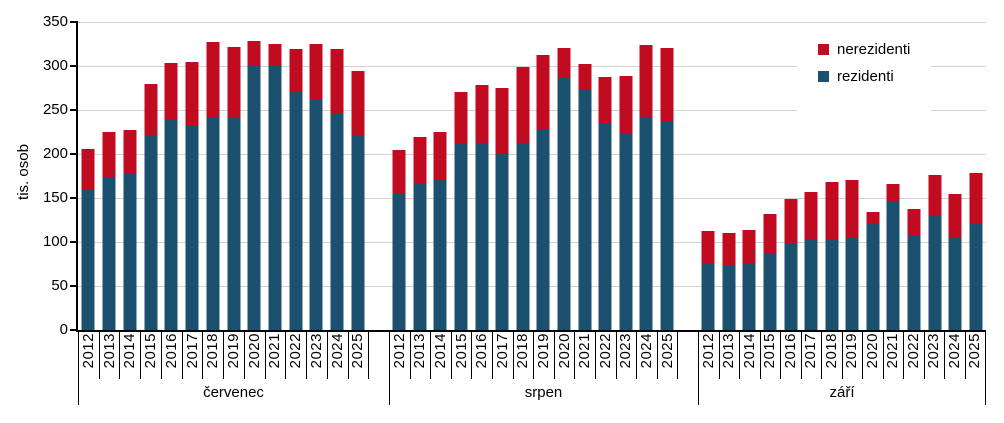 The image size is (1004, 423). I want to click on stacked-bar-září-2016, so click(791, 264).